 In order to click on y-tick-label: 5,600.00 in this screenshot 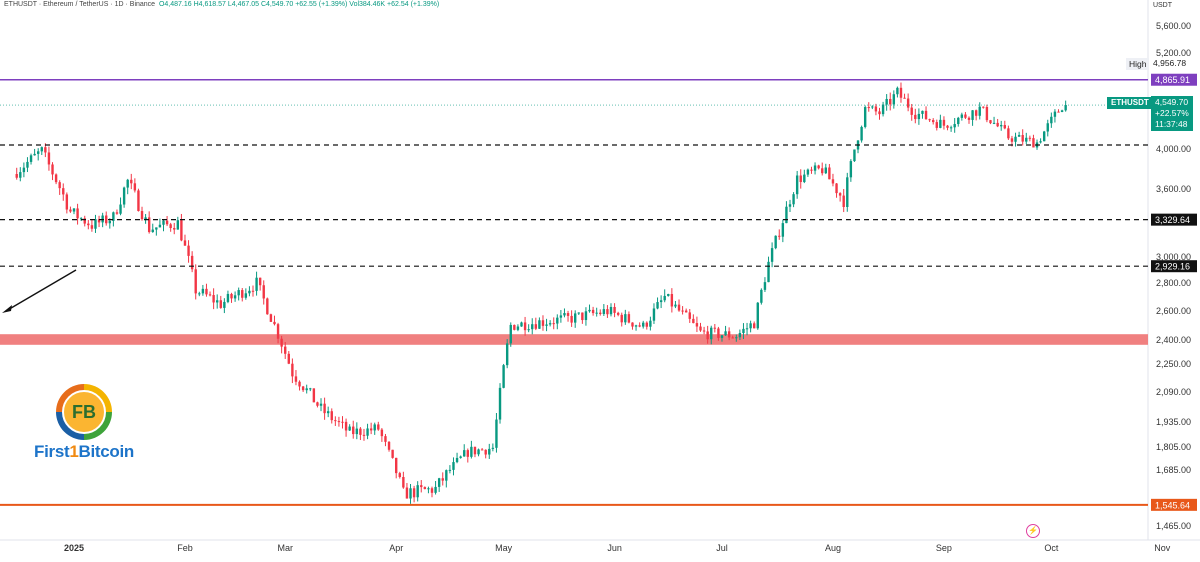, I will do `click(1173, 26)`.